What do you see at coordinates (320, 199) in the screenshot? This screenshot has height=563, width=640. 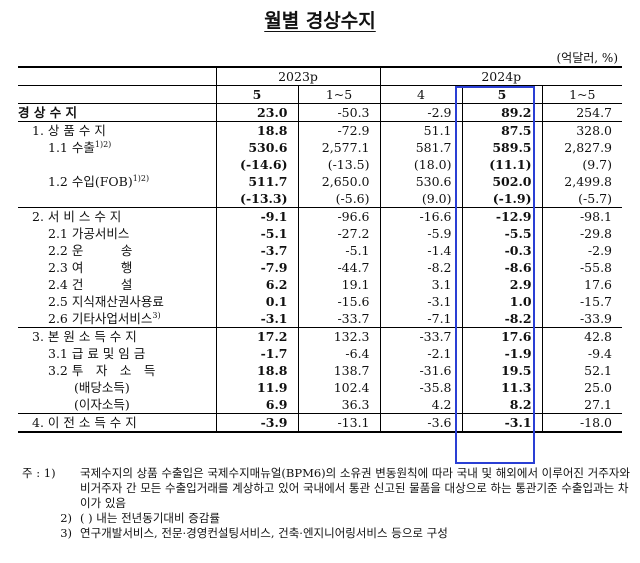 I see `table-row: (-13.3) (-5.6) (9.0) (-1.9) (-5.7)` at bounding box center [320, 199].